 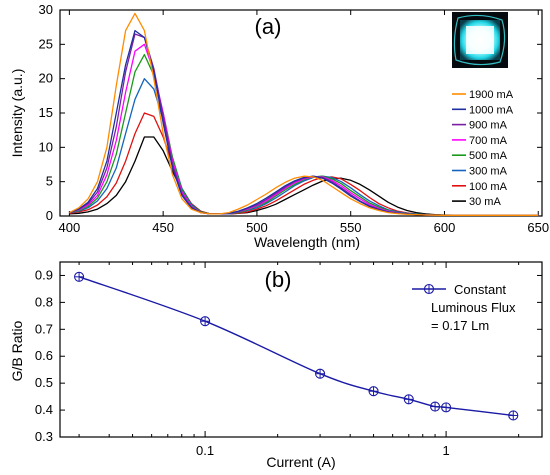 I want to click on x-tick-label-a: 450, so click(x=163, y=227).